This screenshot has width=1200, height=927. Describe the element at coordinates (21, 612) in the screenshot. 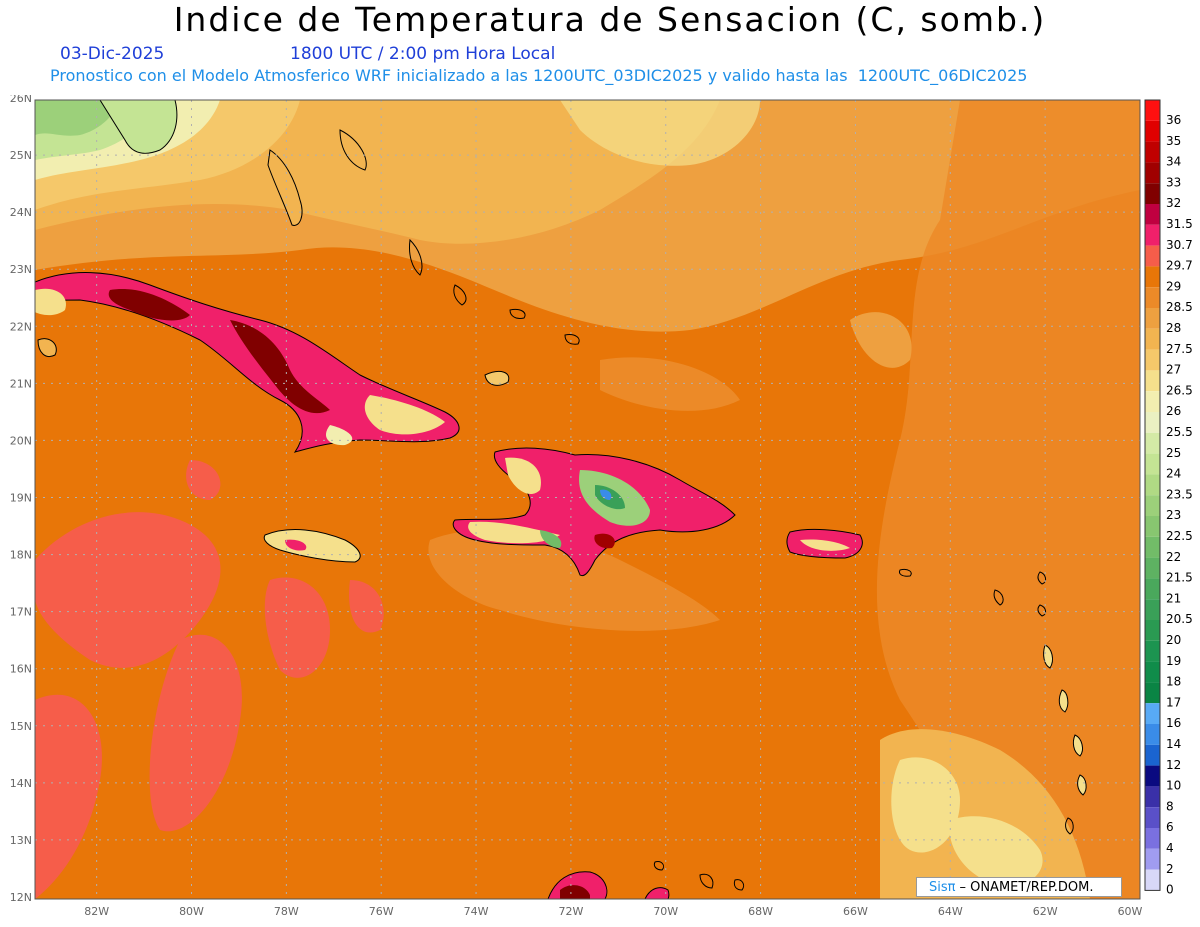

I see `lat-label: 17N` at that location.